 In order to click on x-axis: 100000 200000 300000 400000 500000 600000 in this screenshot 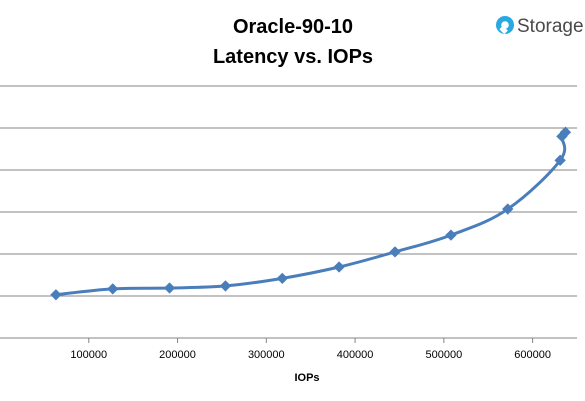, I will do `click(288, 349)`.